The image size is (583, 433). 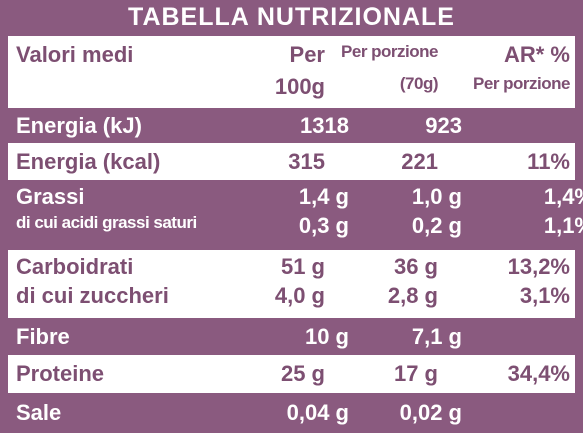 What do you see at coordinates (79, 125) in the screenshot?
I see `row-label: Energia (kJ)` at bounding box center [79, 125].